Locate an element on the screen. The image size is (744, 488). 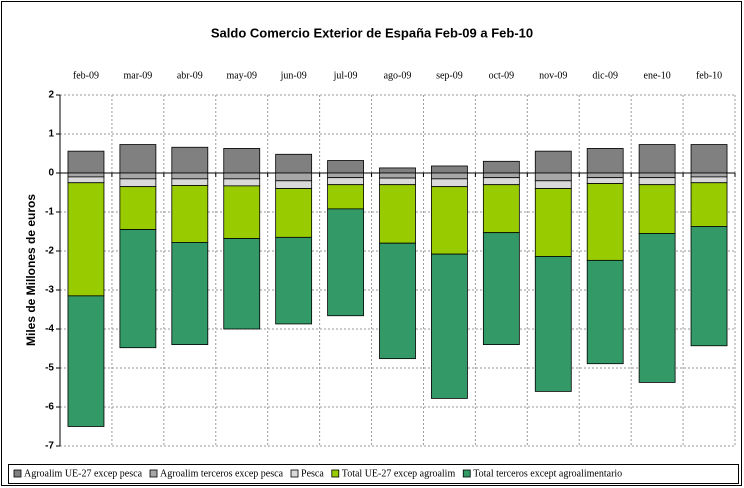
x-tick-label: ene-10 is located at coordinates (657, 75).